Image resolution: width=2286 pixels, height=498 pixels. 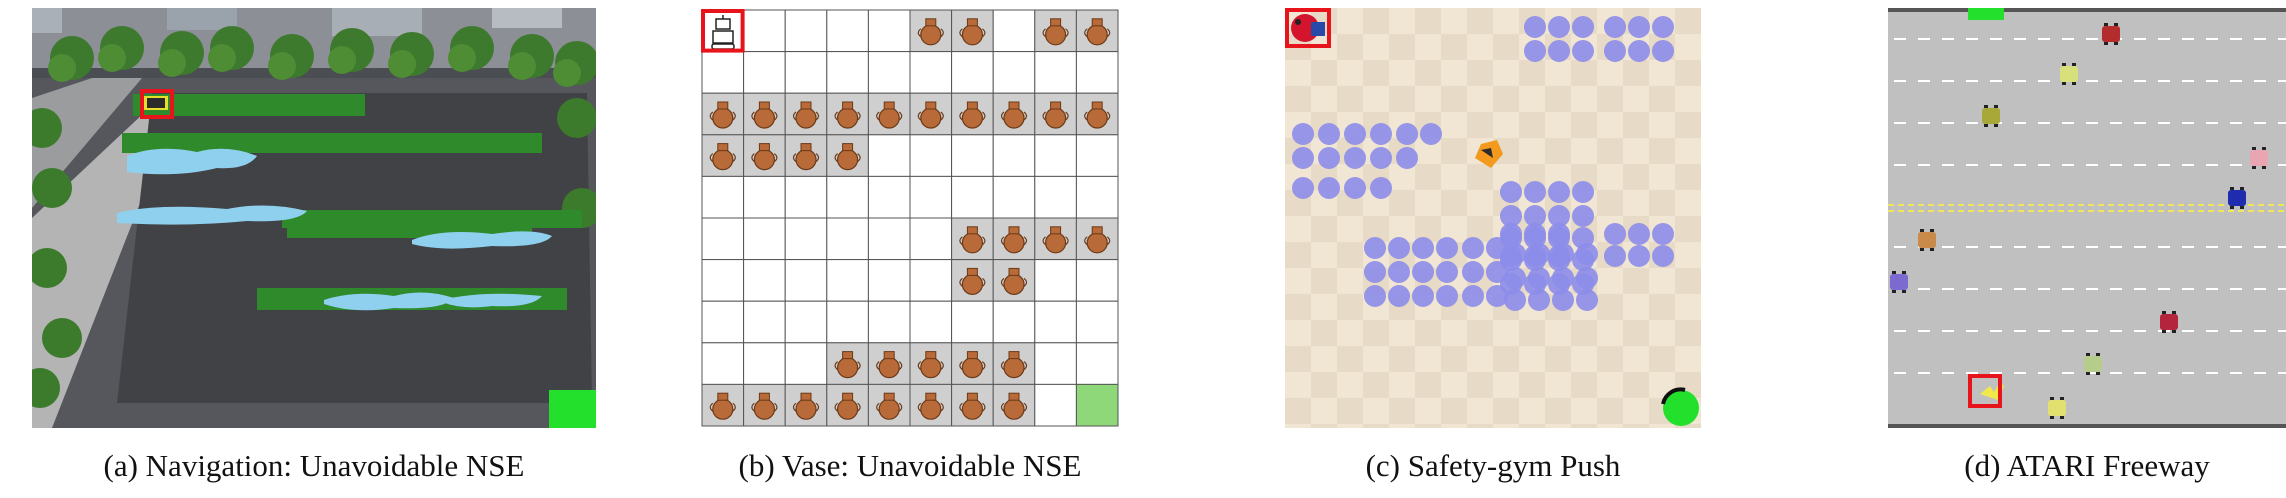 I want to click on caption-push: (c) Safety-gym Push, so click(x=1493, y=465).